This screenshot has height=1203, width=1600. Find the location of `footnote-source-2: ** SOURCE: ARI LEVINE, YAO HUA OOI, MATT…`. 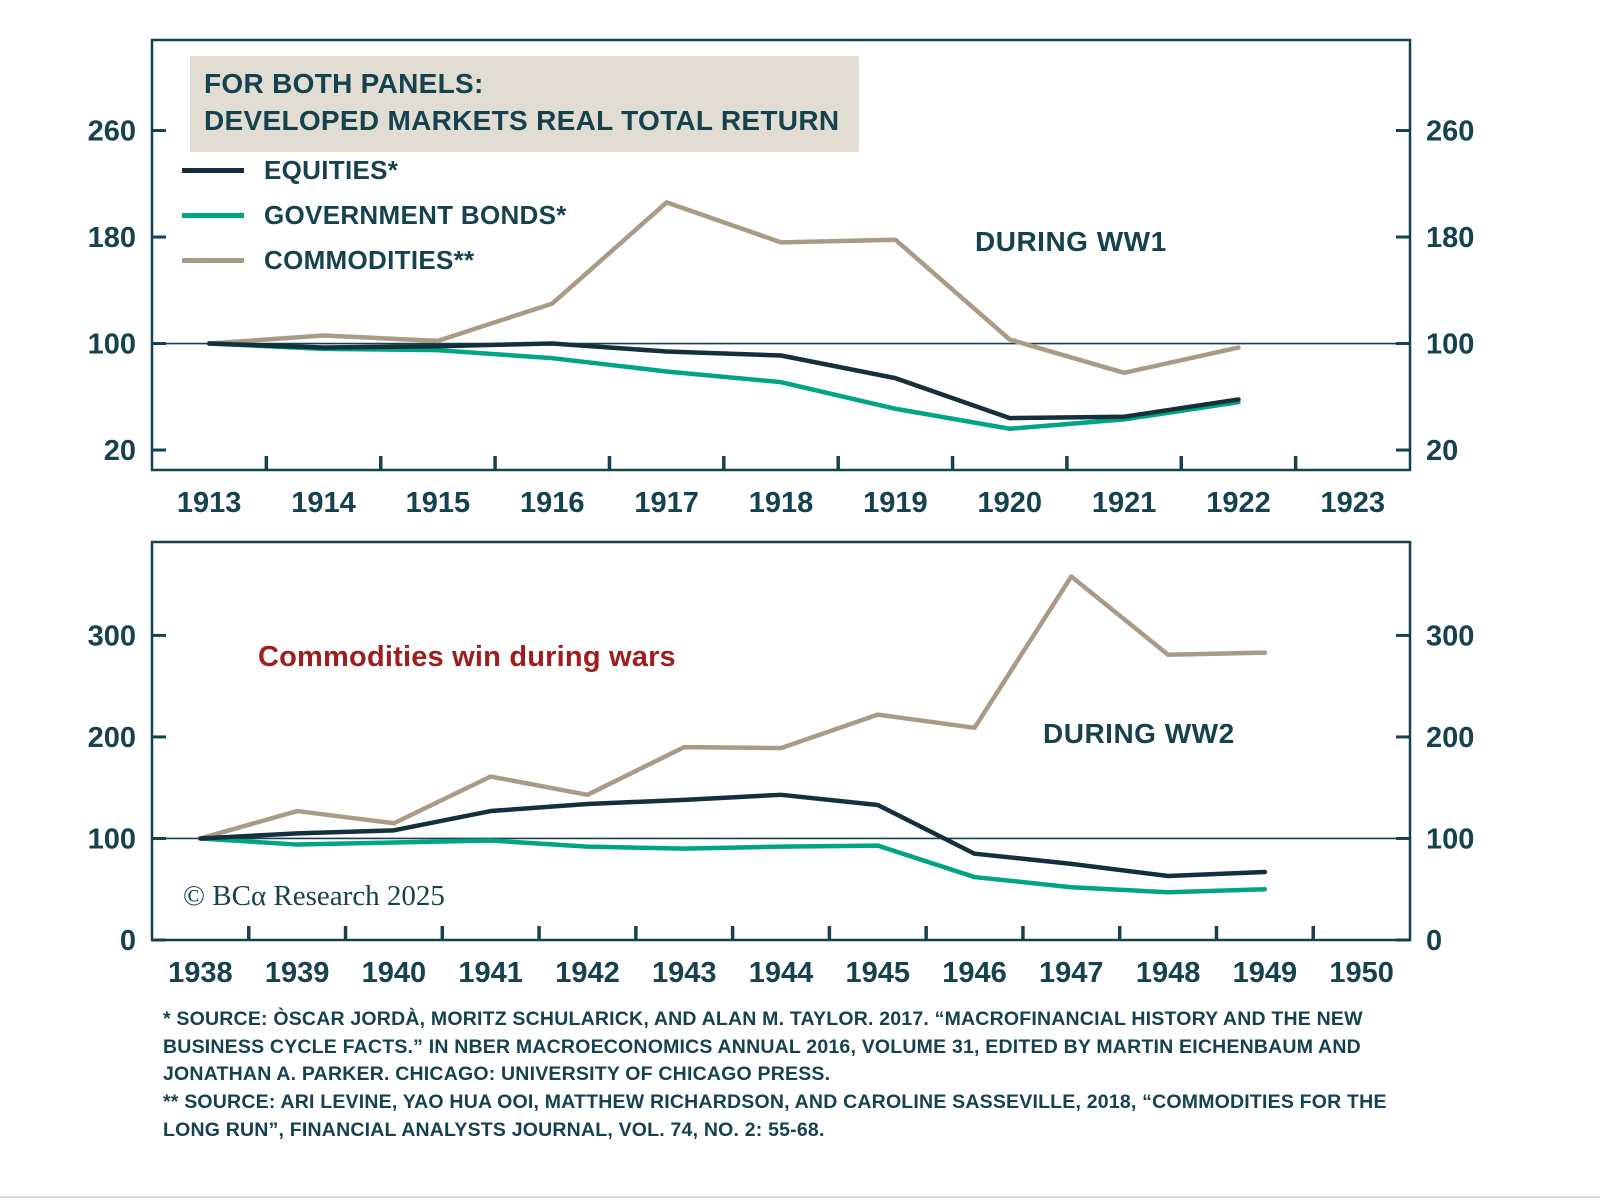

footnote-source-2: ** SOURCE: ARI LEVINE, YAO HUA OOI, MATT… is located at coordinates (775, 1116).